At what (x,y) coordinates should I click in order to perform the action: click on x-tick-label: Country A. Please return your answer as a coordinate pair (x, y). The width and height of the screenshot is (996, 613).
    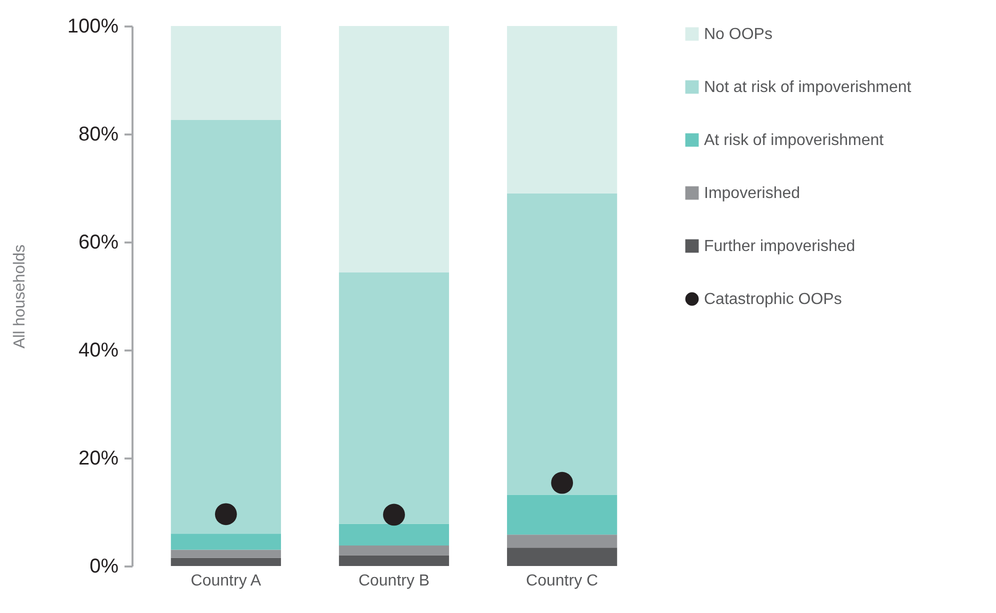
    Looking at the image, I should click on (226, 581).